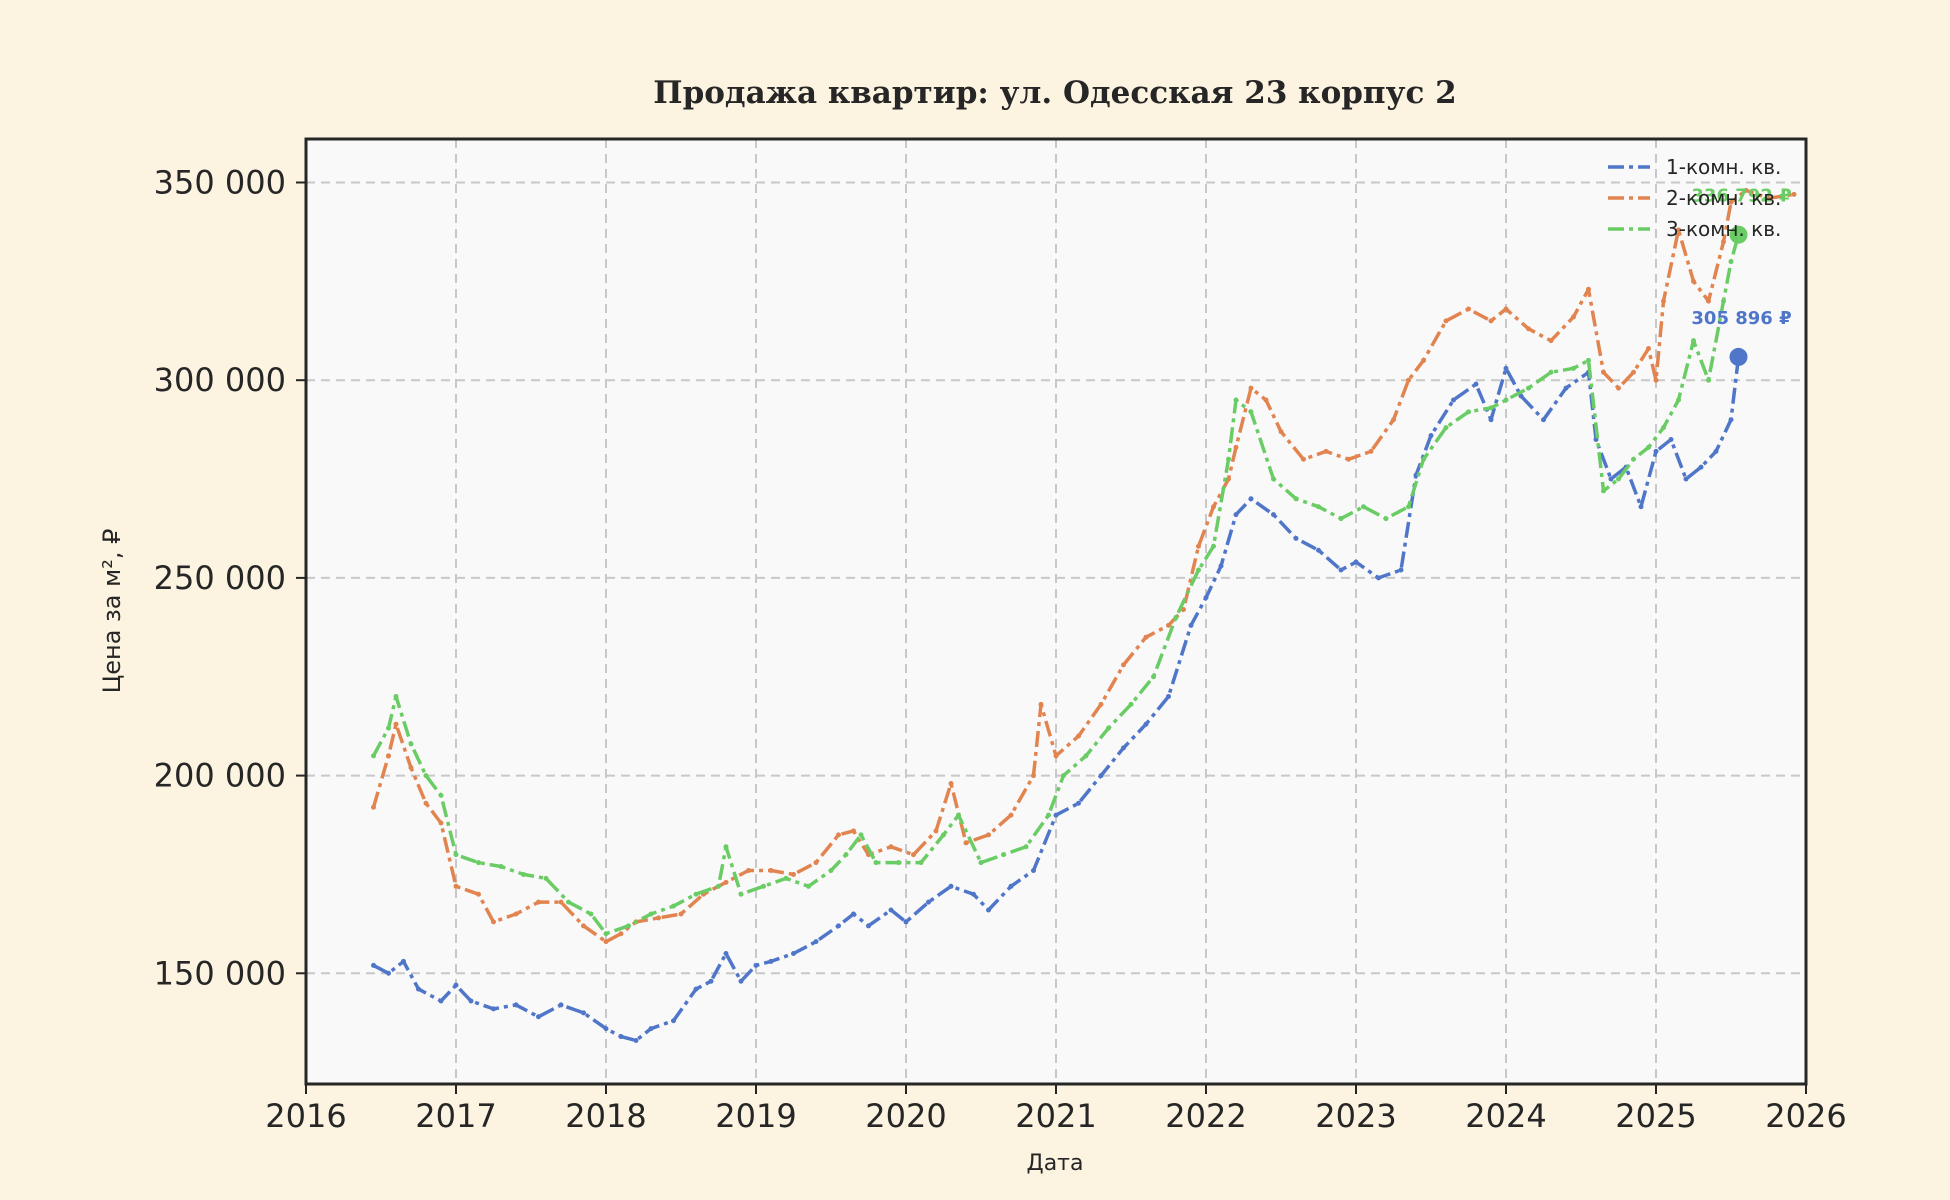 This screenshot has width=1950, height=1200. Describe the element at coordinates (755, 1116) in the screenshot. I see `x-tick-label: 2019` at that location.